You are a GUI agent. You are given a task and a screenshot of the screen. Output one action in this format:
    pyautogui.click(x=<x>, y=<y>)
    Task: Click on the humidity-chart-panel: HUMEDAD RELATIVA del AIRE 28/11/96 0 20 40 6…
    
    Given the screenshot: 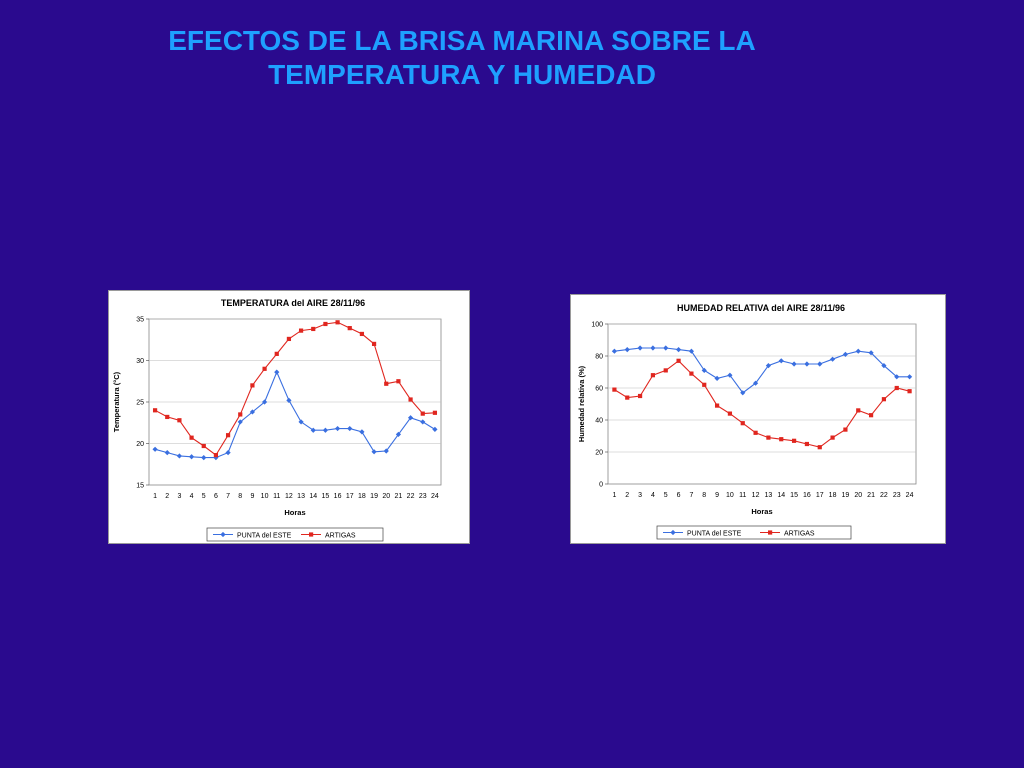 What is the action you would take?
    pyautogui.click(x=758, y=419)
    